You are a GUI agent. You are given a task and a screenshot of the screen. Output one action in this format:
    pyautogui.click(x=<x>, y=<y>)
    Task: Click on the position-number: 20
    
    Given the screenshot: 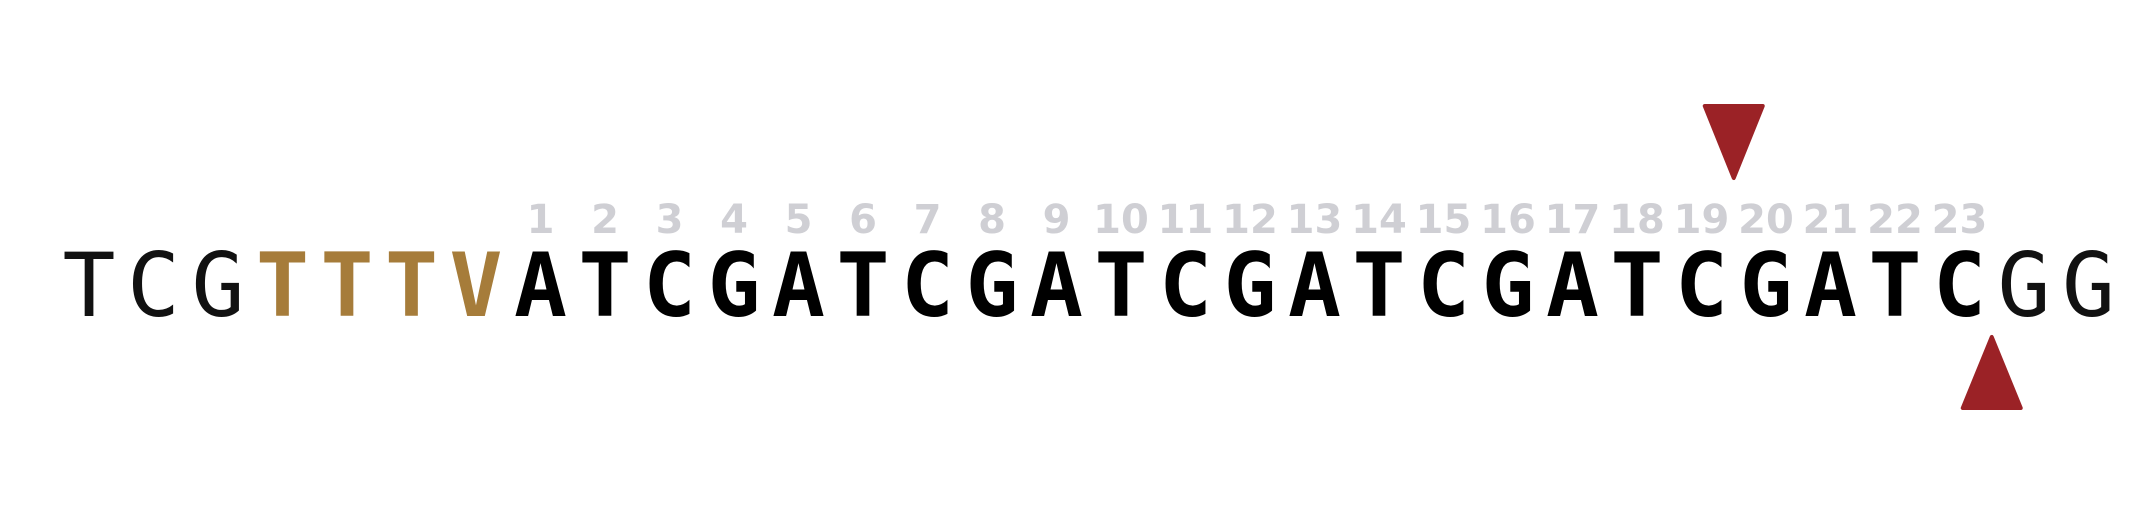 What is the action you would take?
    pyautogui.click(x=1766, y=220)
    